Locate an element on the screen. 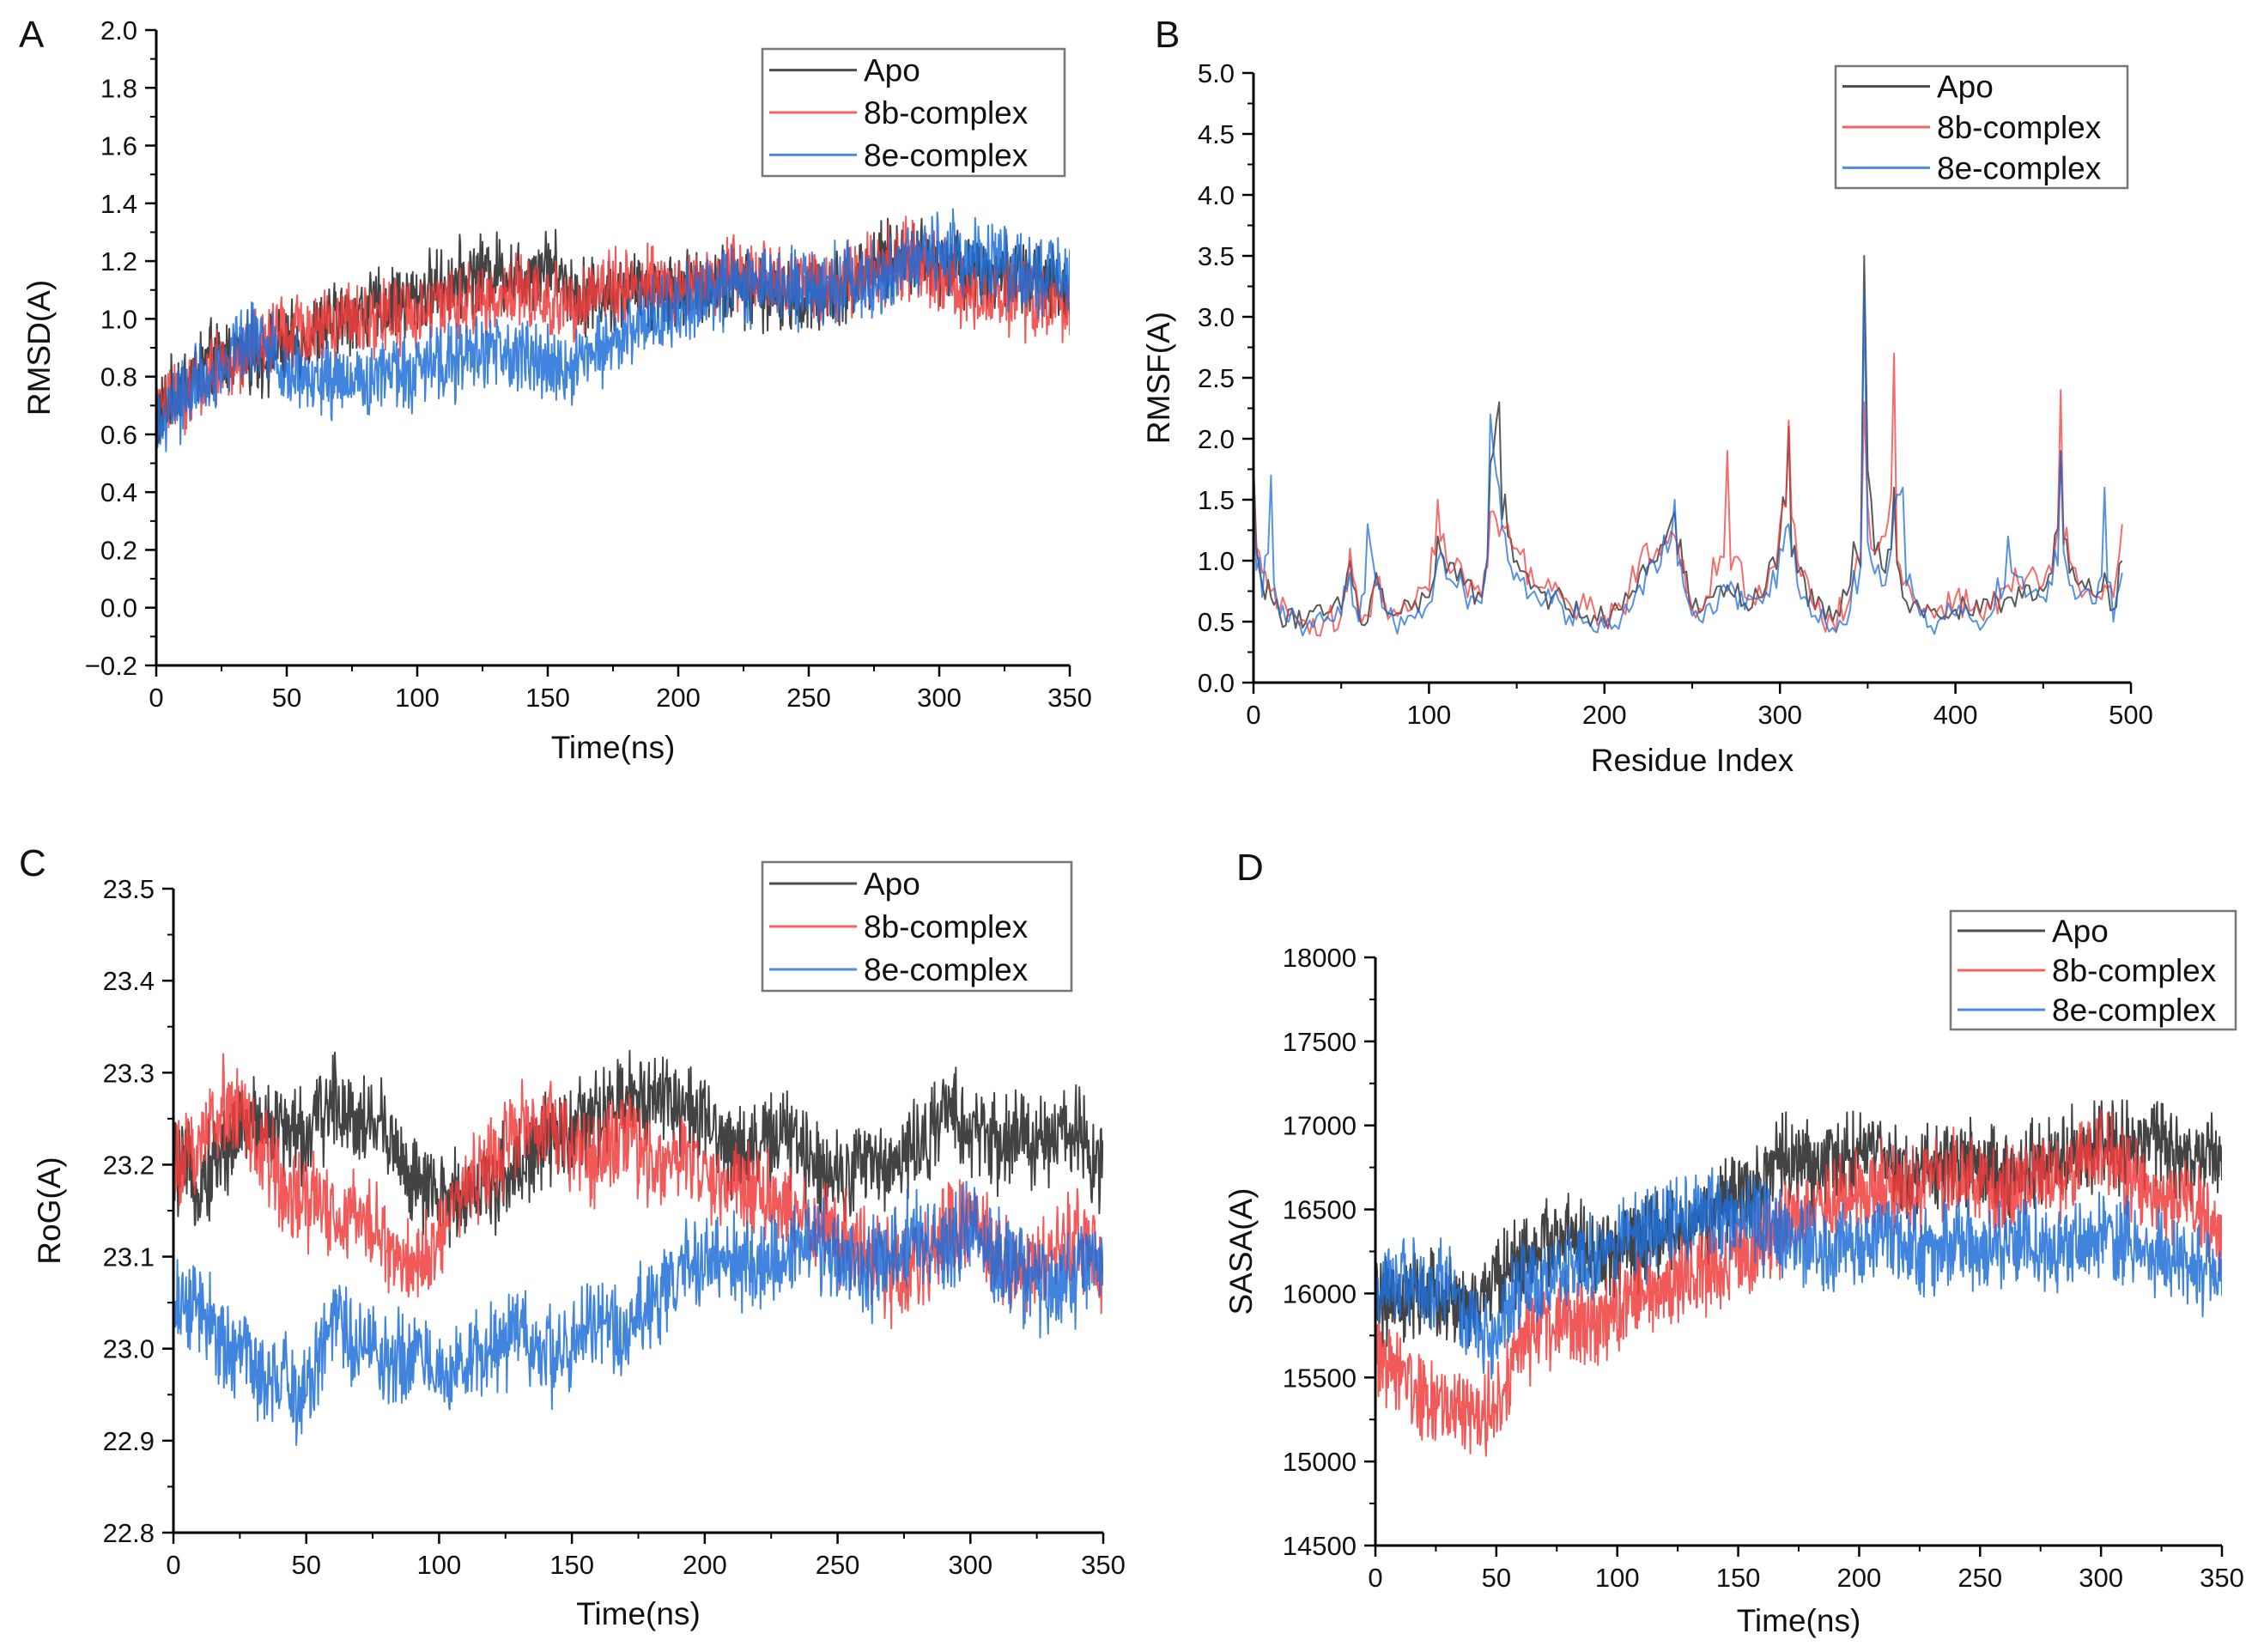  y-tick-label: 0.4 is located at coordinates (118, 492).